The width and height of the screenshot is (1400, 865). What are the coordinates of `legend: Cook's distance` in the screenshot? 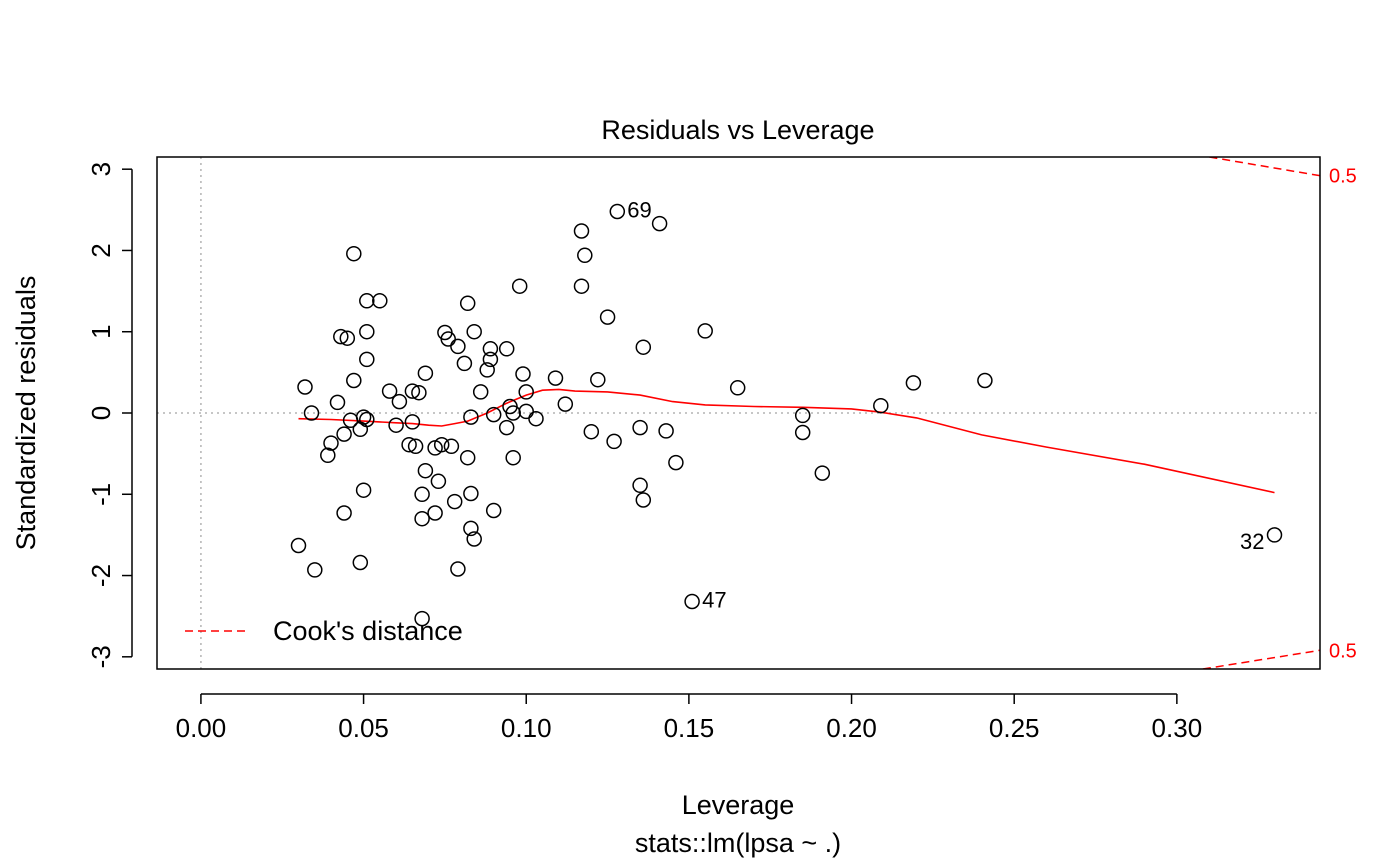 It's located at (324, 631).